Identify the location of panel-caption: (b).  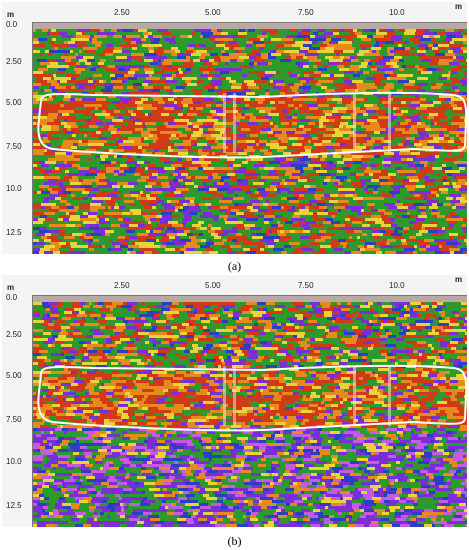
(234, 541).